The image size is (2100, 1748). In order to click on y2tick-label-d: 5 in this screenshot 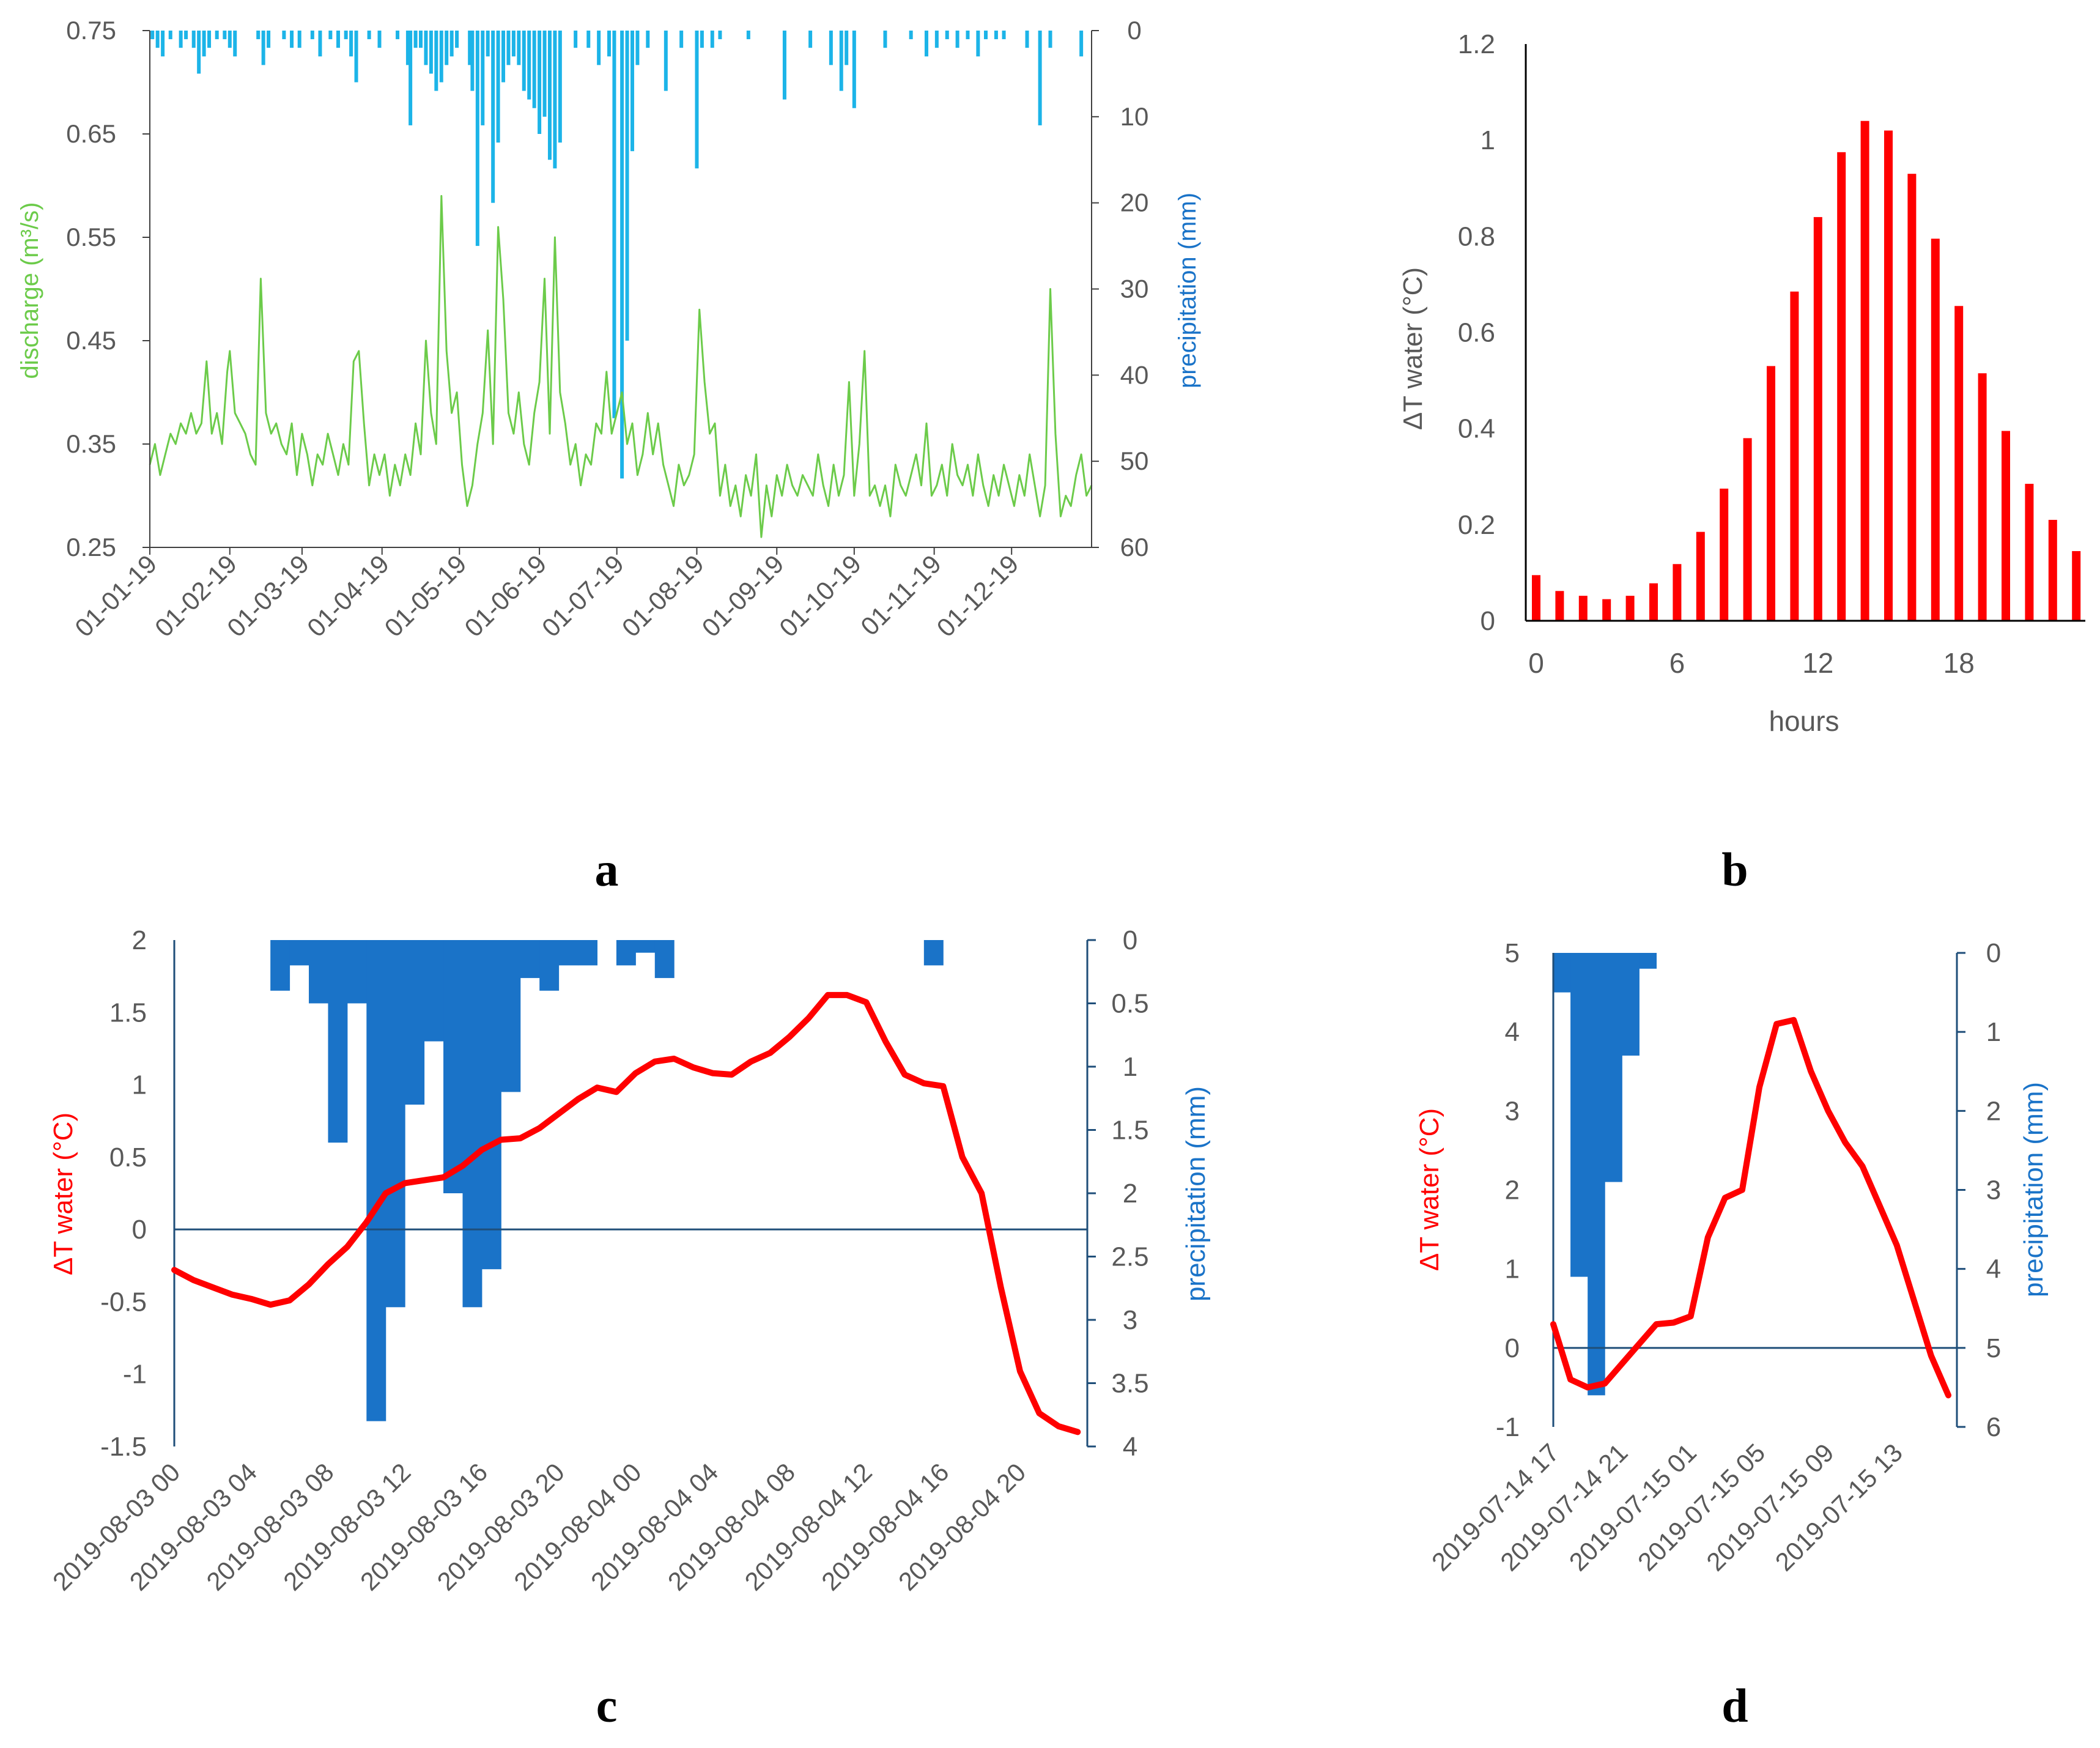, I will do `click(1994, 1348)`.